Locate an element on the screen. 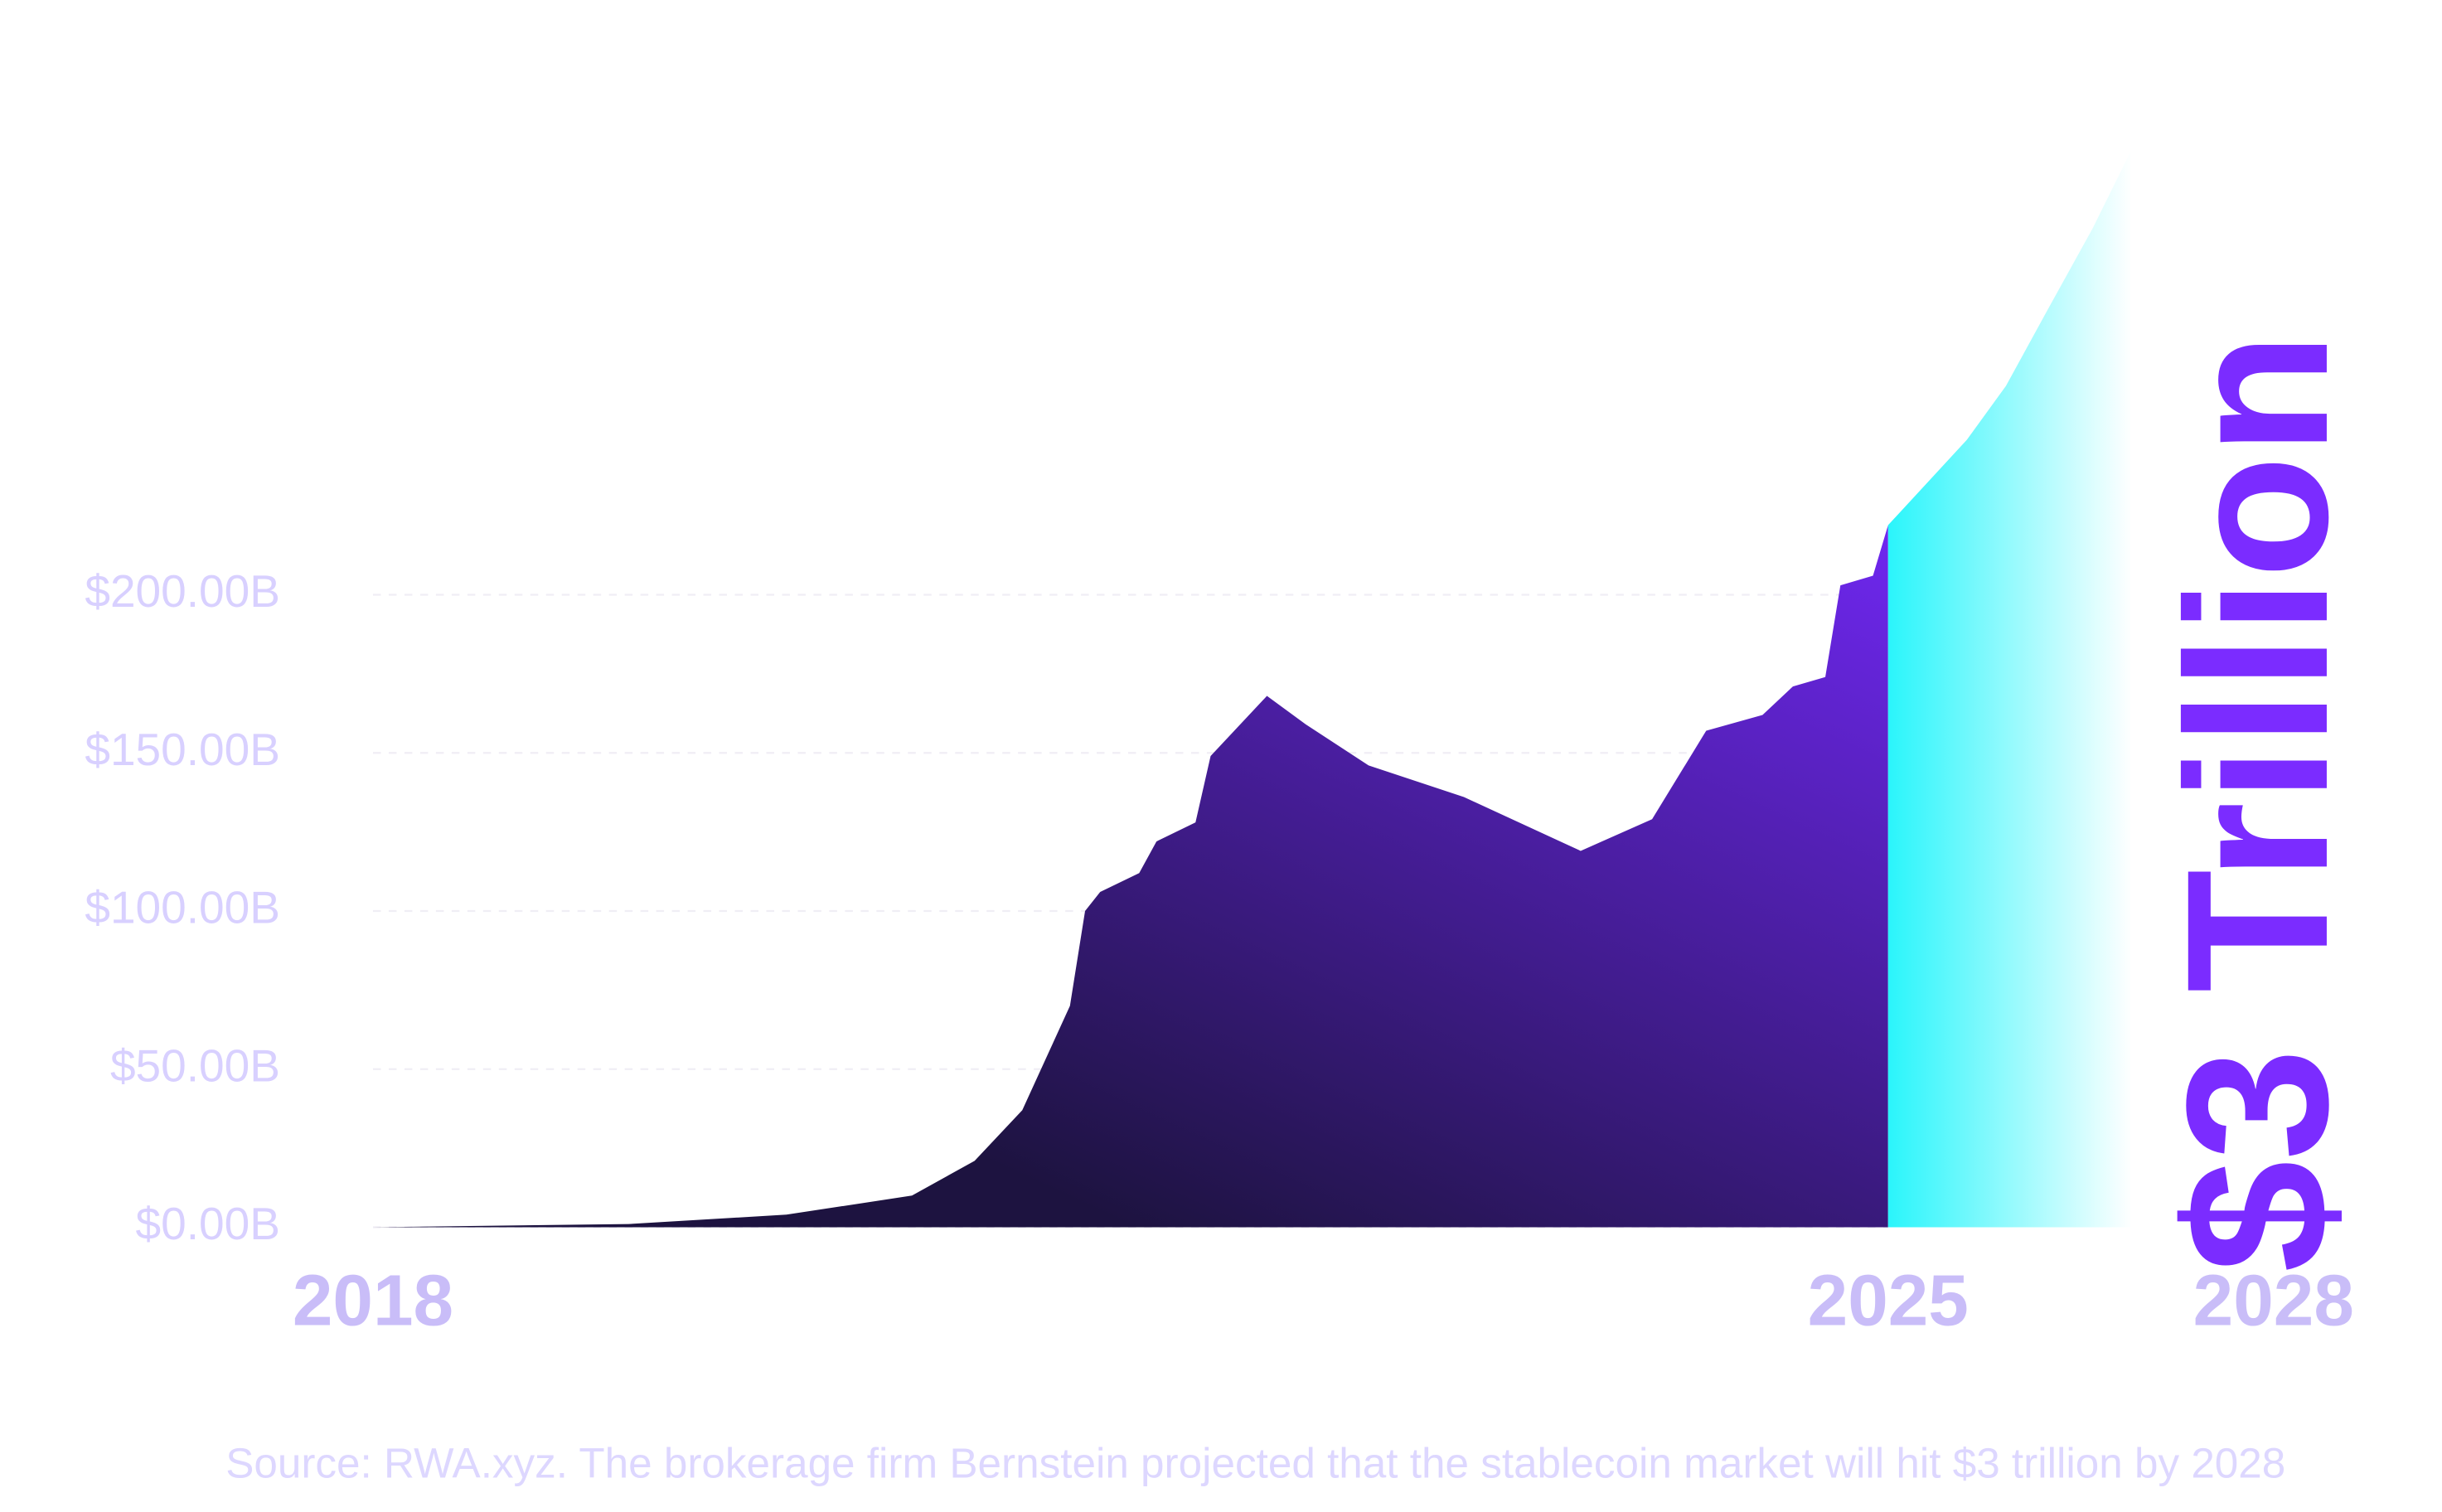 The height and width of the screenshot is (1512, 2442). x-tick-label: 2025 is located at coordinates (1888, 1299).